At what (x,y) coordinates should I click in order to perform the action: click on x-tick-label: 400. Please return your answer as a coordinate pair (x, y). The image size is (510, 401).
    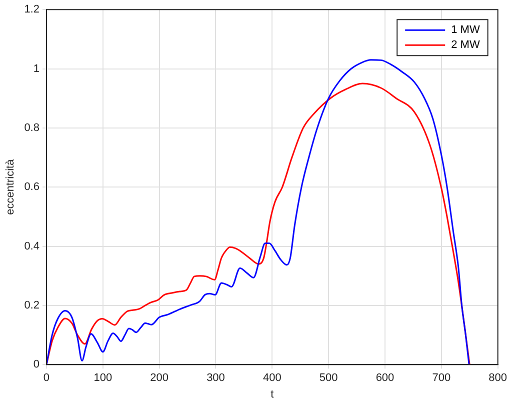
    Looking at the image, I should click on (272, 378).